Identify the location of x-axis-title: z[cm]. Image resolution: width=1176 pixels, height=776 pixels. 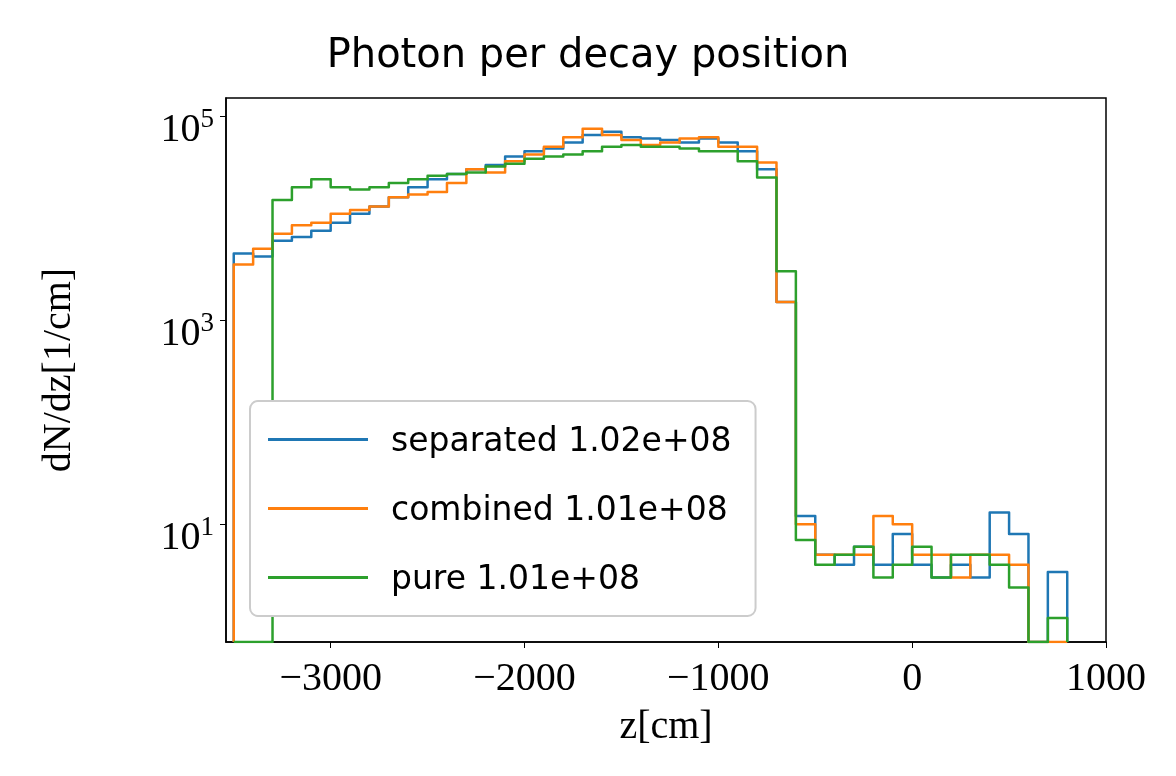
(666, 724).